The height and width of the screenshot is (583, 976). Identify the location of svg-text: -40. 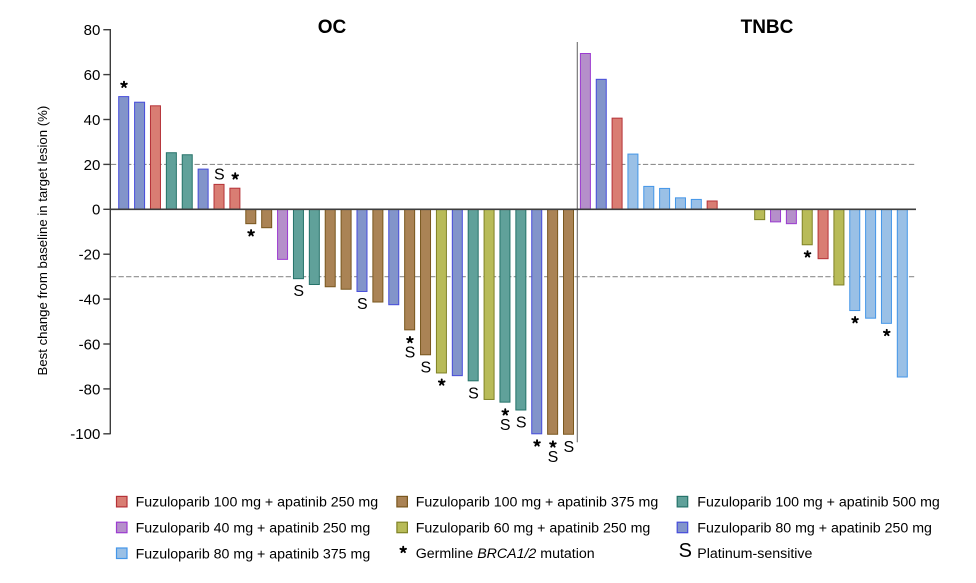
(90, 300).